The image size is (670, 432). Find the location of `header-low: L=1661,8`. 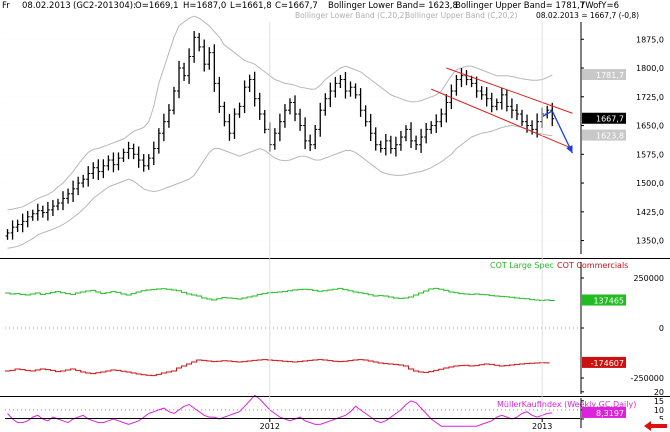

header-low: L=1661,8 is located at coordinates (251, 6).